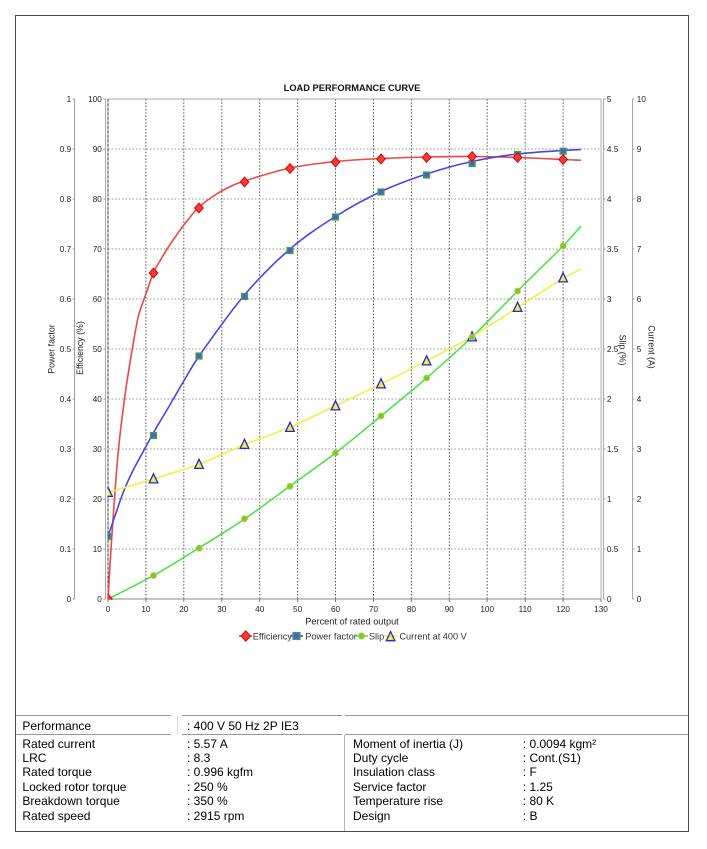 The height and width of the screenshot is (849, 707). Describe the element at coordinates (563, 609) in the screenshot. I see `svg-text: 120` at that location.